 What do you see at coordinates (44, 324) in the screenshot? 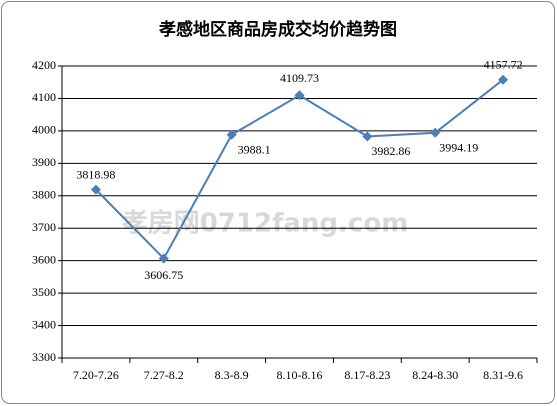
I see `y-tick-label: 3400` at bounding box center [44, 324].